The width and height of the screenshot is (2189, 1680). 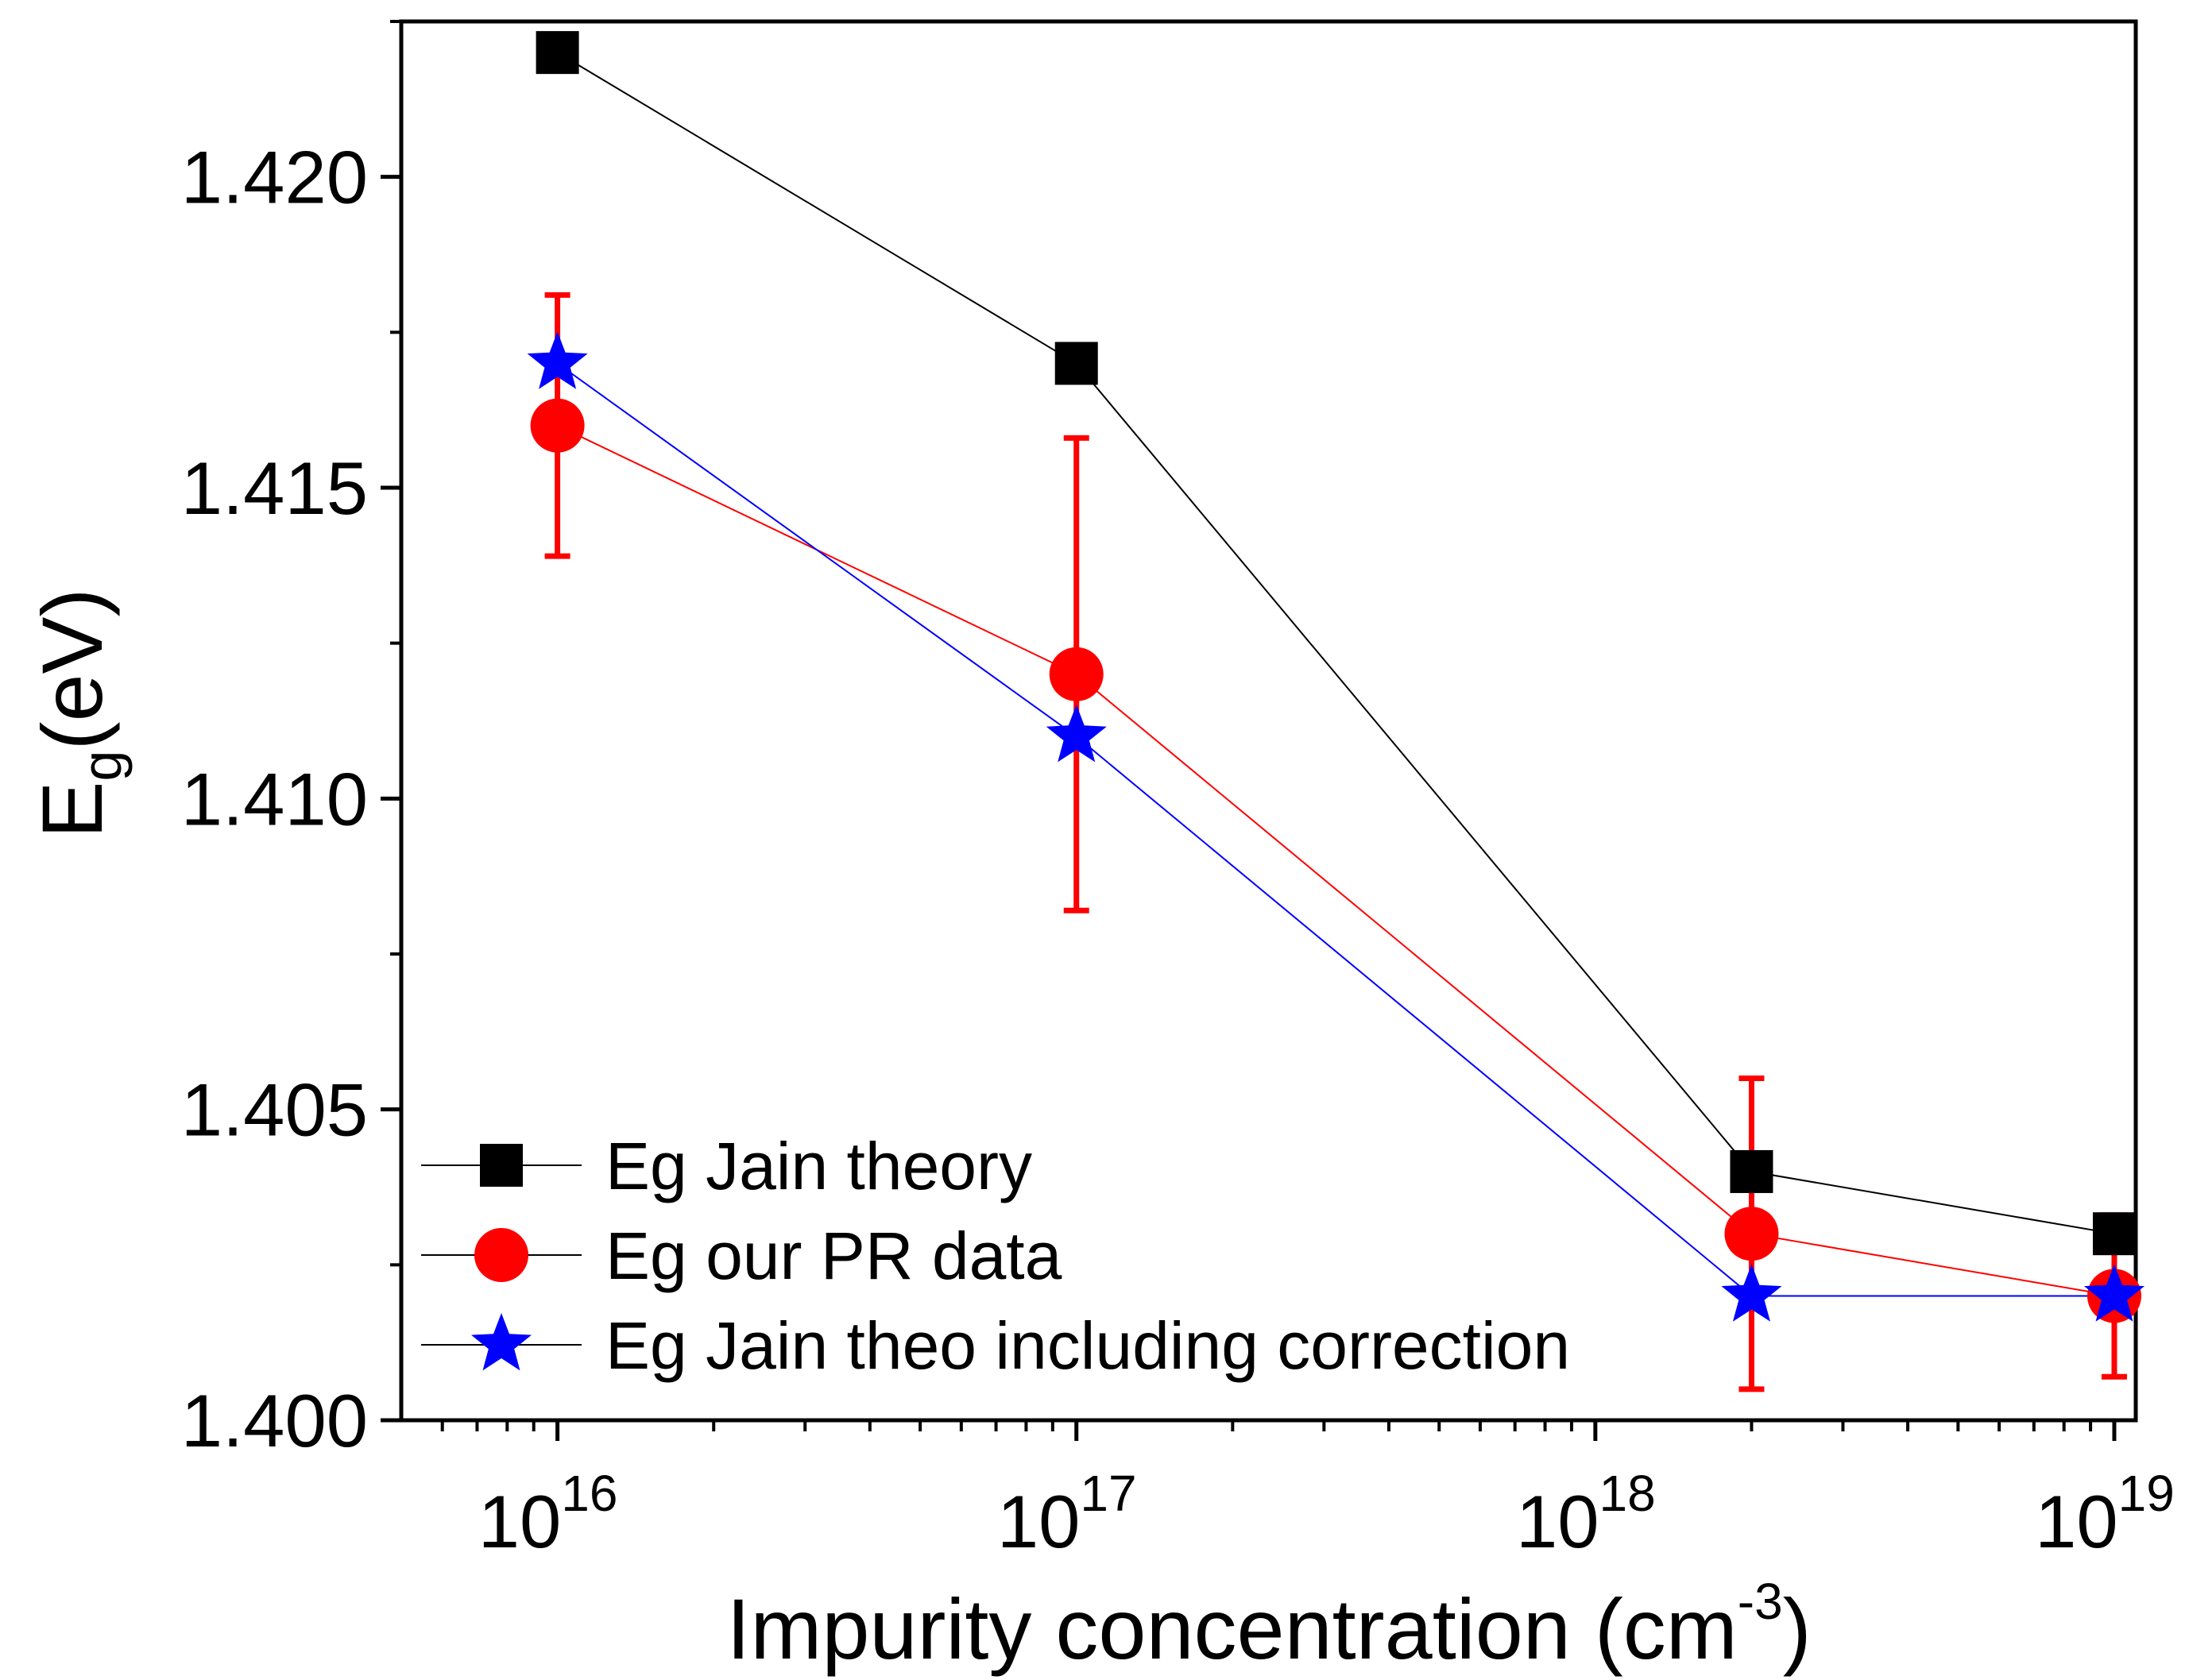 I want to click on y-tick-label: 1.405, so click(x=274, y=1110).